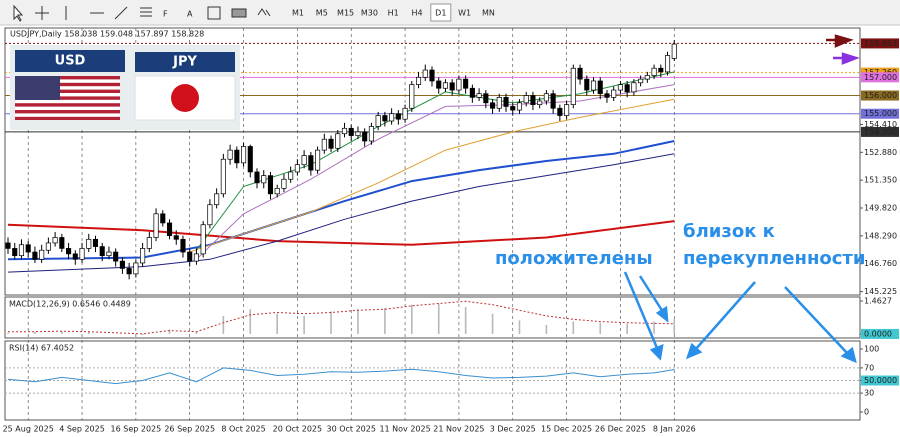 The width and height of the screenshot is (900, 437). I want to click on y-tick-label: 151.350, so click(880, 180).